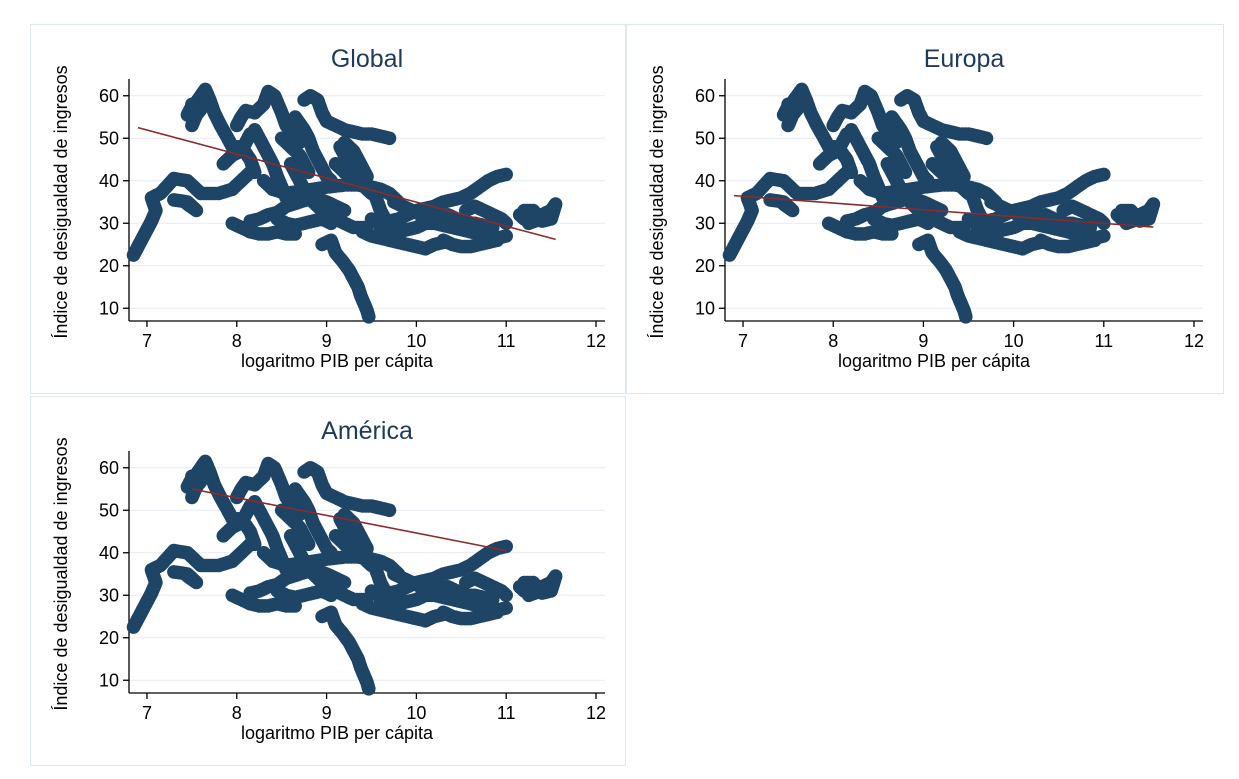  Describe the element at coordinates (964, 59) in the screenshot. I see `chart-title: Europa` at that location.